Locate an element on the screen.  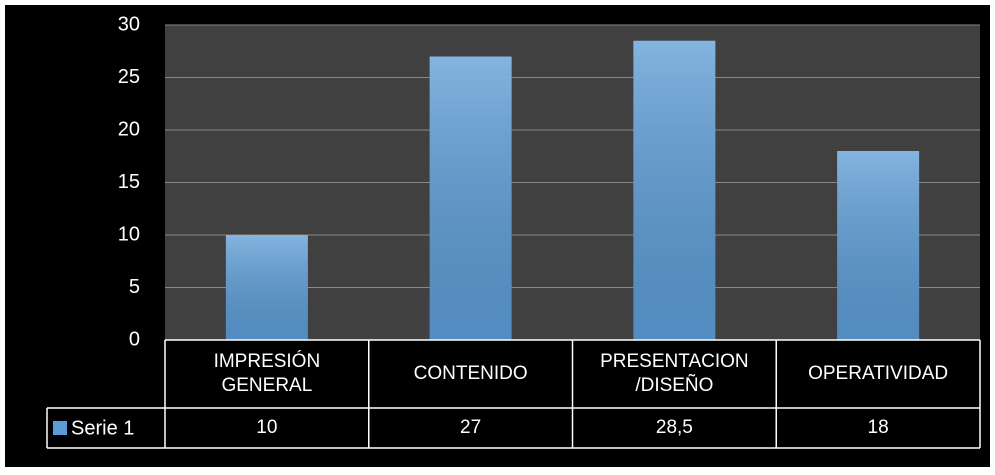
y-tick-label: 10 is located at coordinates (129, 234).